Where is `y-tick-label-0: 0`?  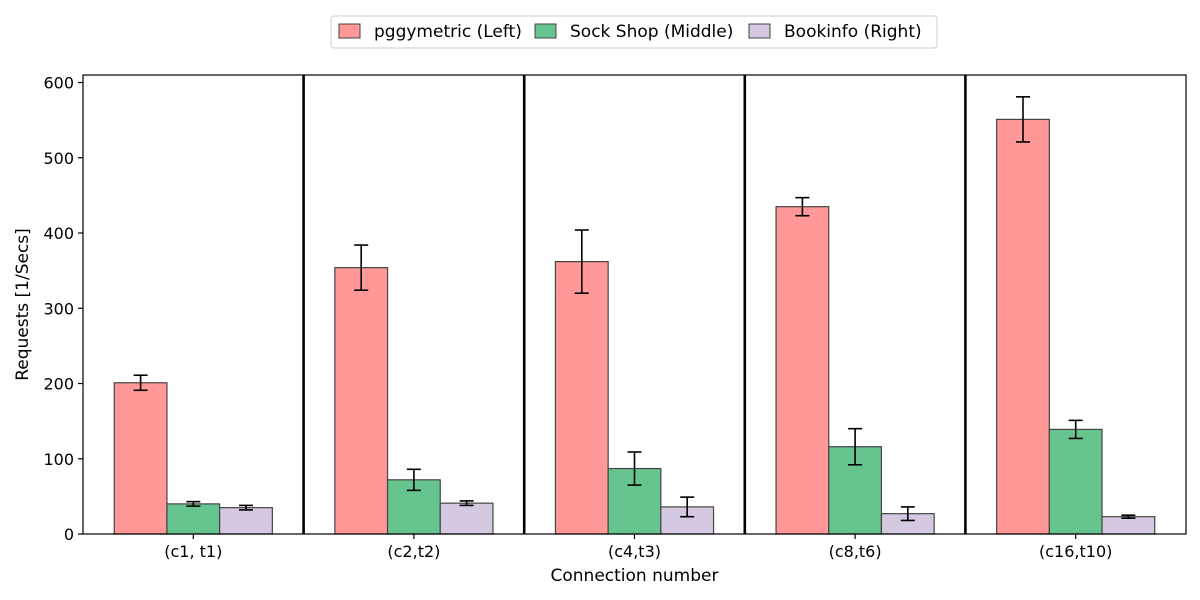 y-tick-label-0: 0 is located at coordinates (69, 534).